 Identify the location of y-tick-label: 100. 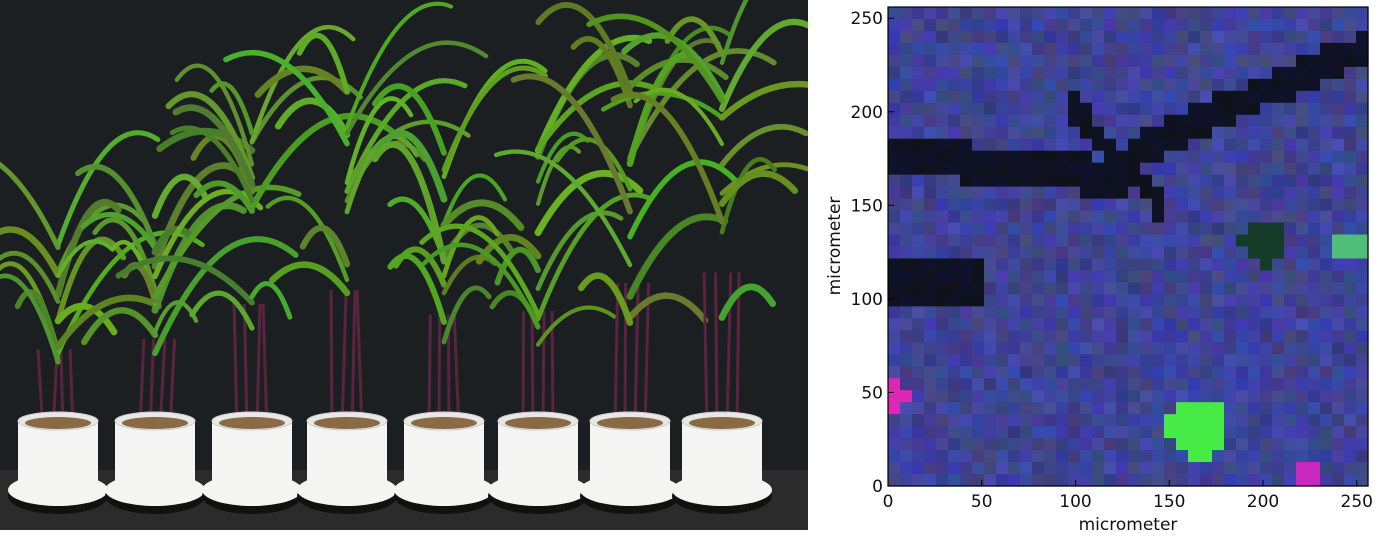
(867, 300).